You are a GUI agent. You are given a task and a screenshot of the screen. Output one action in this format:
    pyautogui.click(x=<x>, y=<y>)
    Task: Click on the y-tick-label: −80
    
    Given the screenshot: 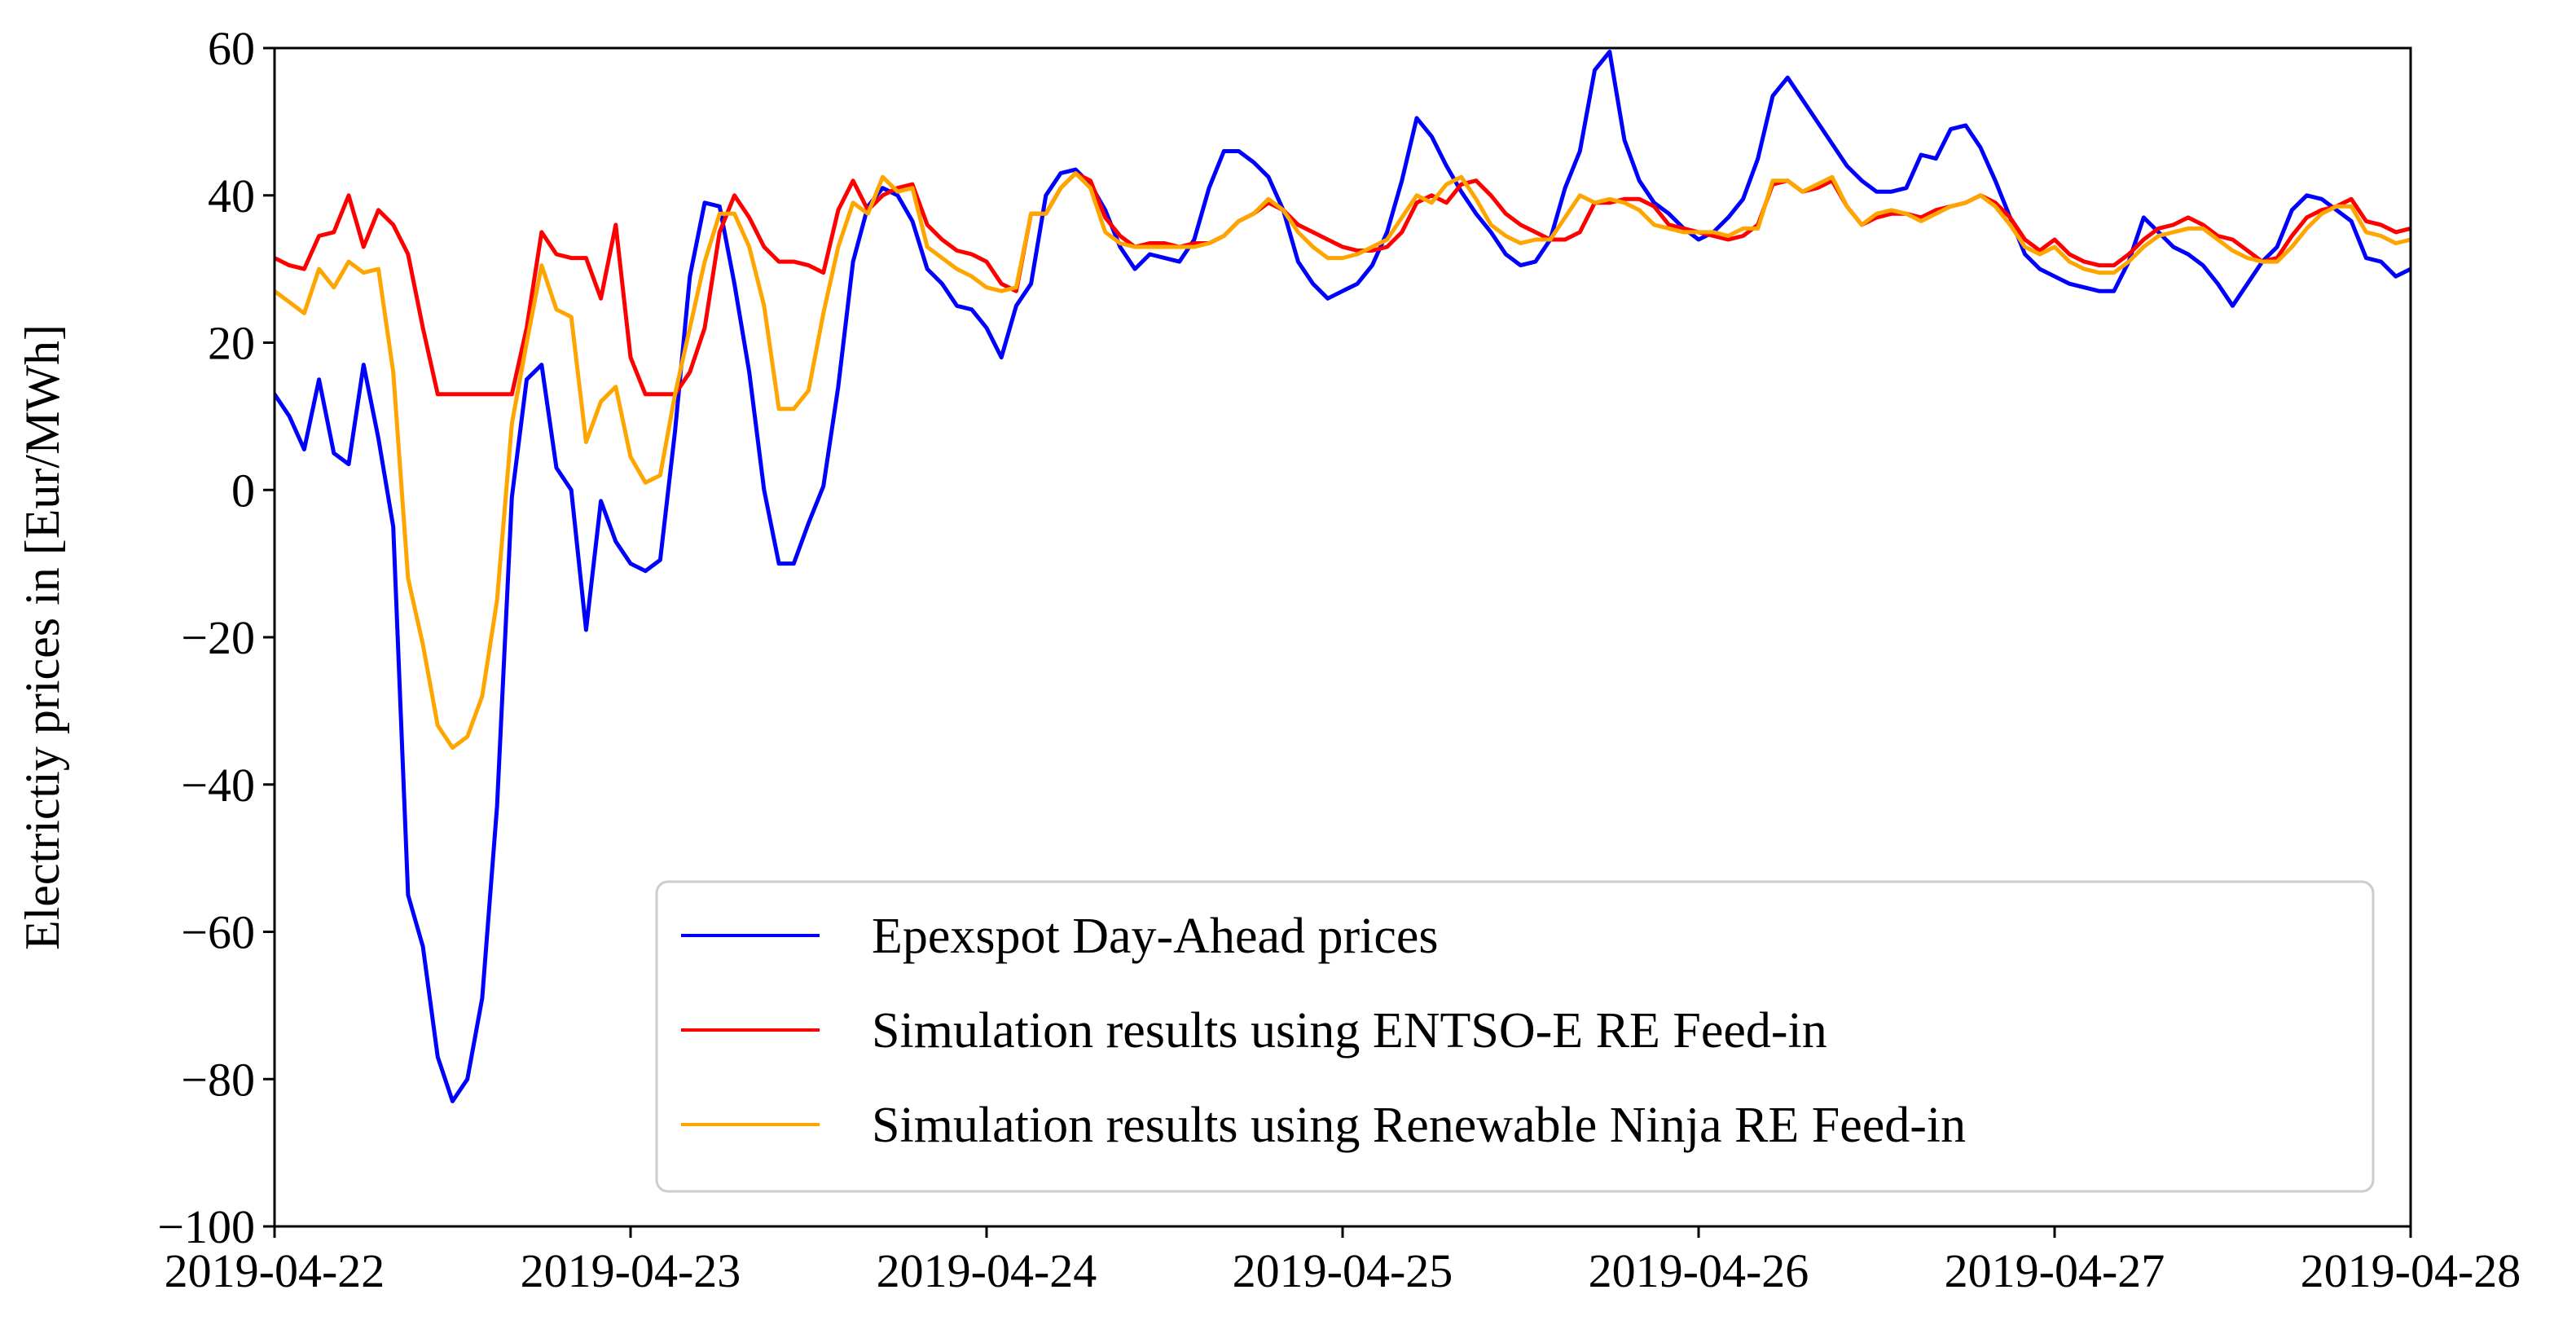 What is the action you would take?
    pyautogui.click(x=218, y=1079)
    